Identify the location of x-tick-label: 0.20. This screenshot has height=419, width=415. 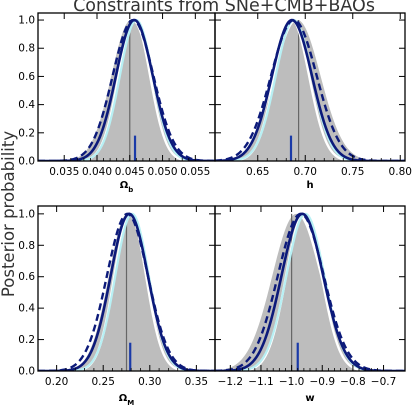
(56, 382).